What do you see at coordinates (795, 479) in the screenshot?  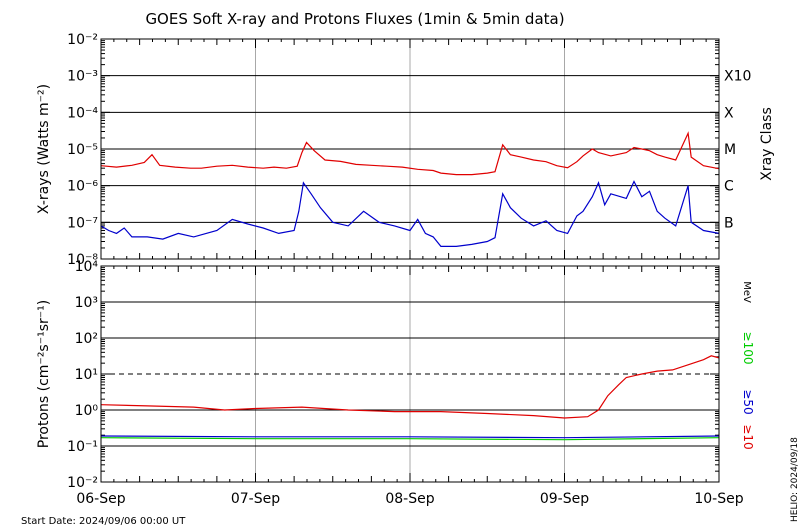 I see `credit-label: HELIO: 2024/09/18` at bounding box center [795, 479].